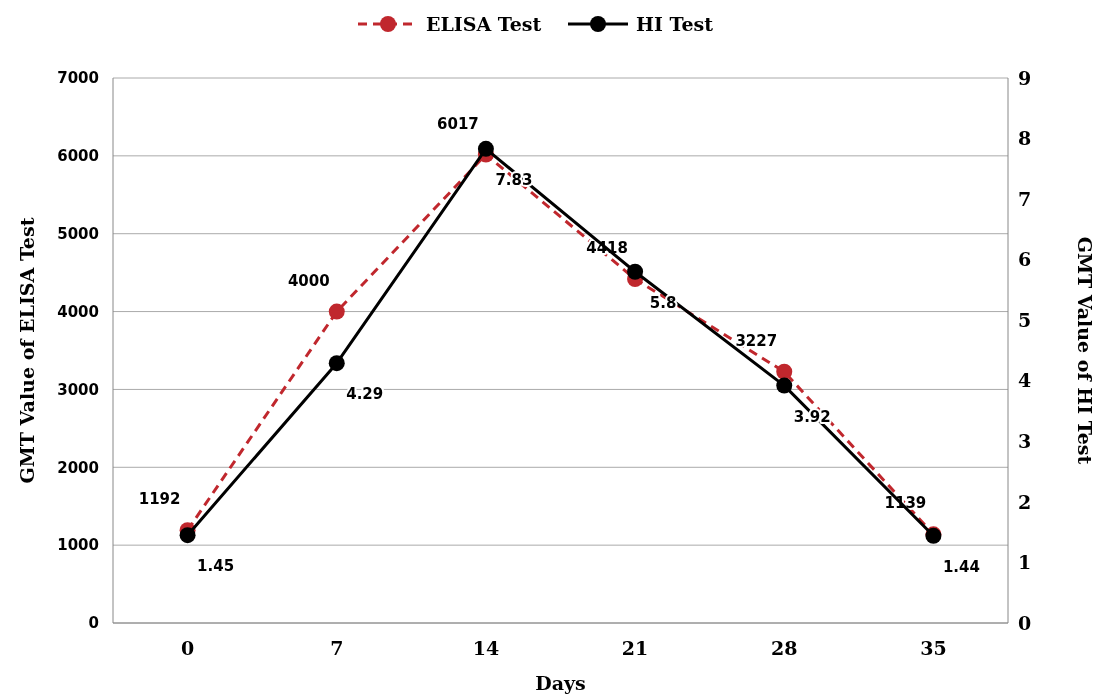 Image resolution: width=1114 pixels, height=698 pixels. I want to click on data-label: 6017, so click(458, 123).